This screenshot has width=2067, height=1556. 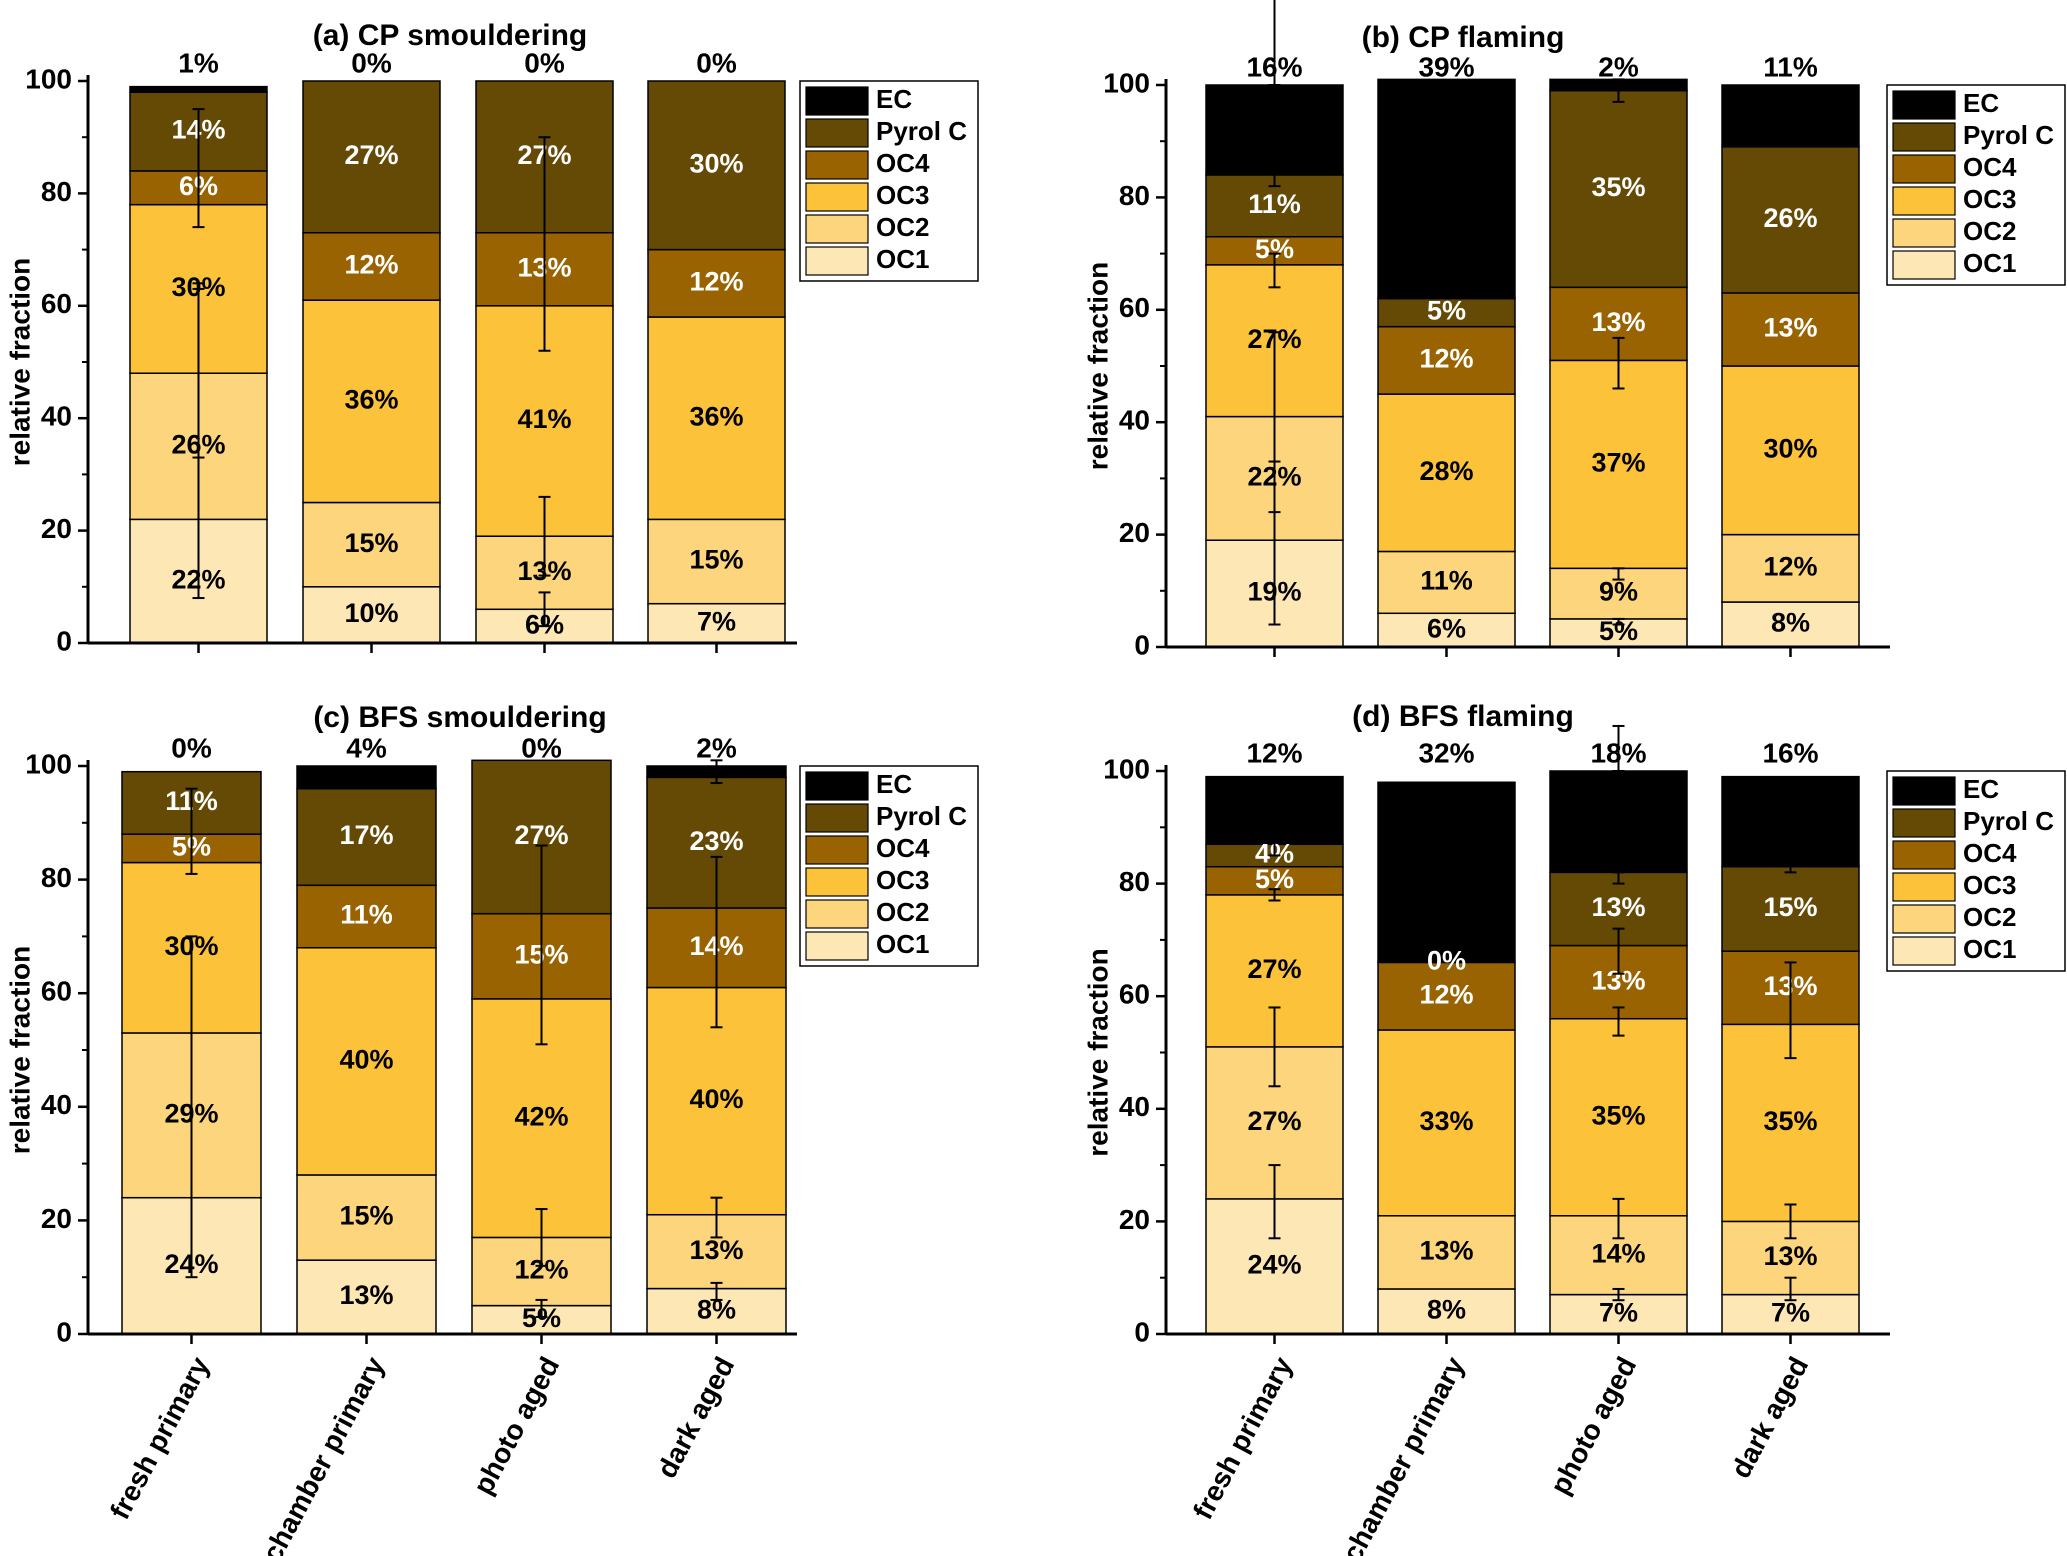 What do you see at coordinates (1274, 1265) in the screenshot?
I see `segment-label: 24%` at bounding box center [1274, 1265].